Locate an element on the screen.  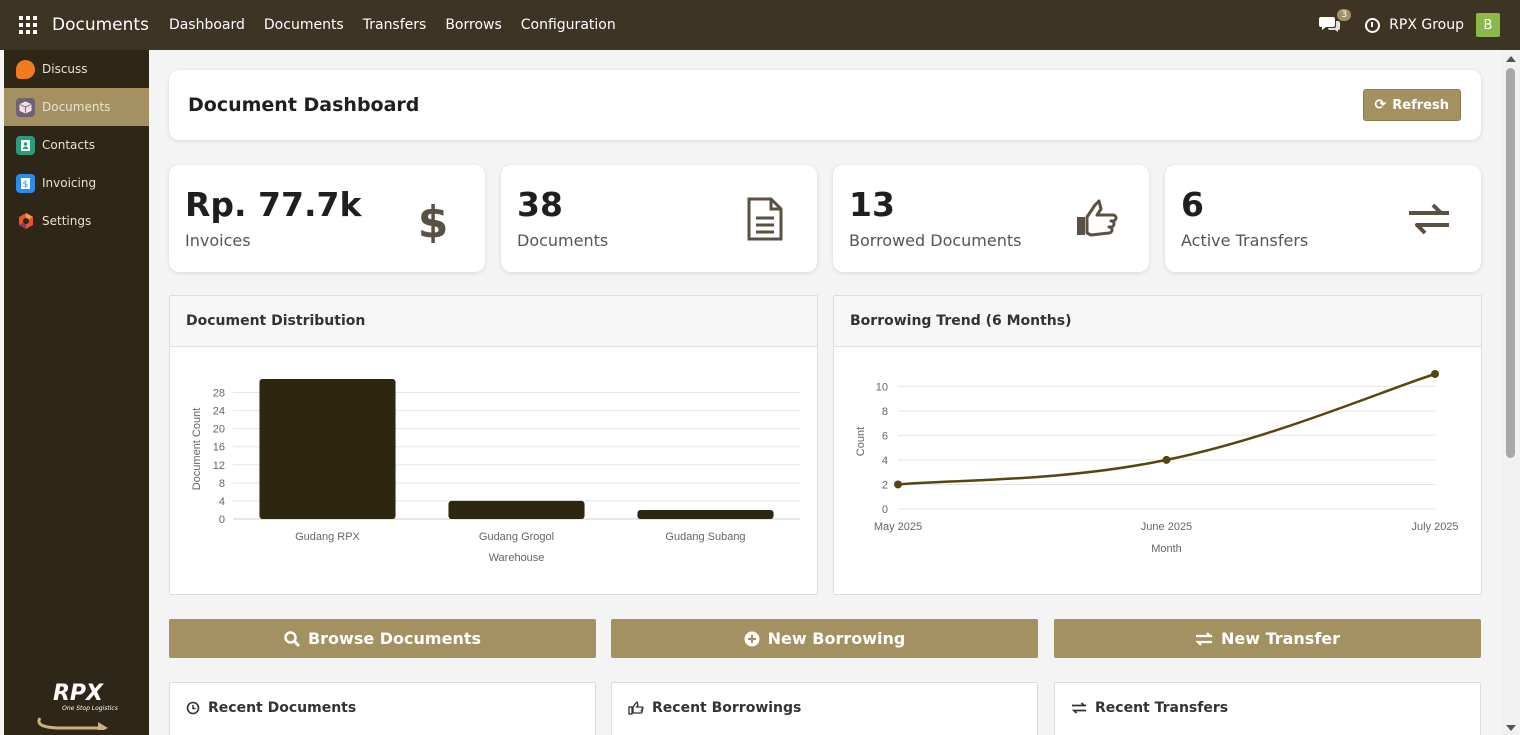
sidebar-item-discuss: Discuss is located at coordinates (76, 69).